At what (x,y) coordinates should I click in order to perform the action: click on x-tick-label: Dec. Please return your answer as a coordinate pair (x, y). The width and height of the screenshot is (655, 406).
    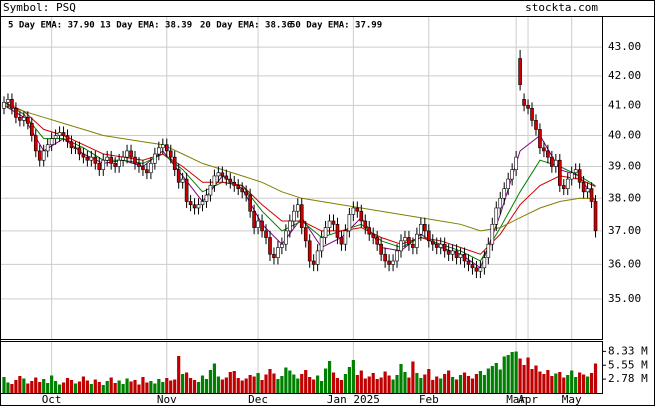
    Looking at the image, I should click on (258, 399).